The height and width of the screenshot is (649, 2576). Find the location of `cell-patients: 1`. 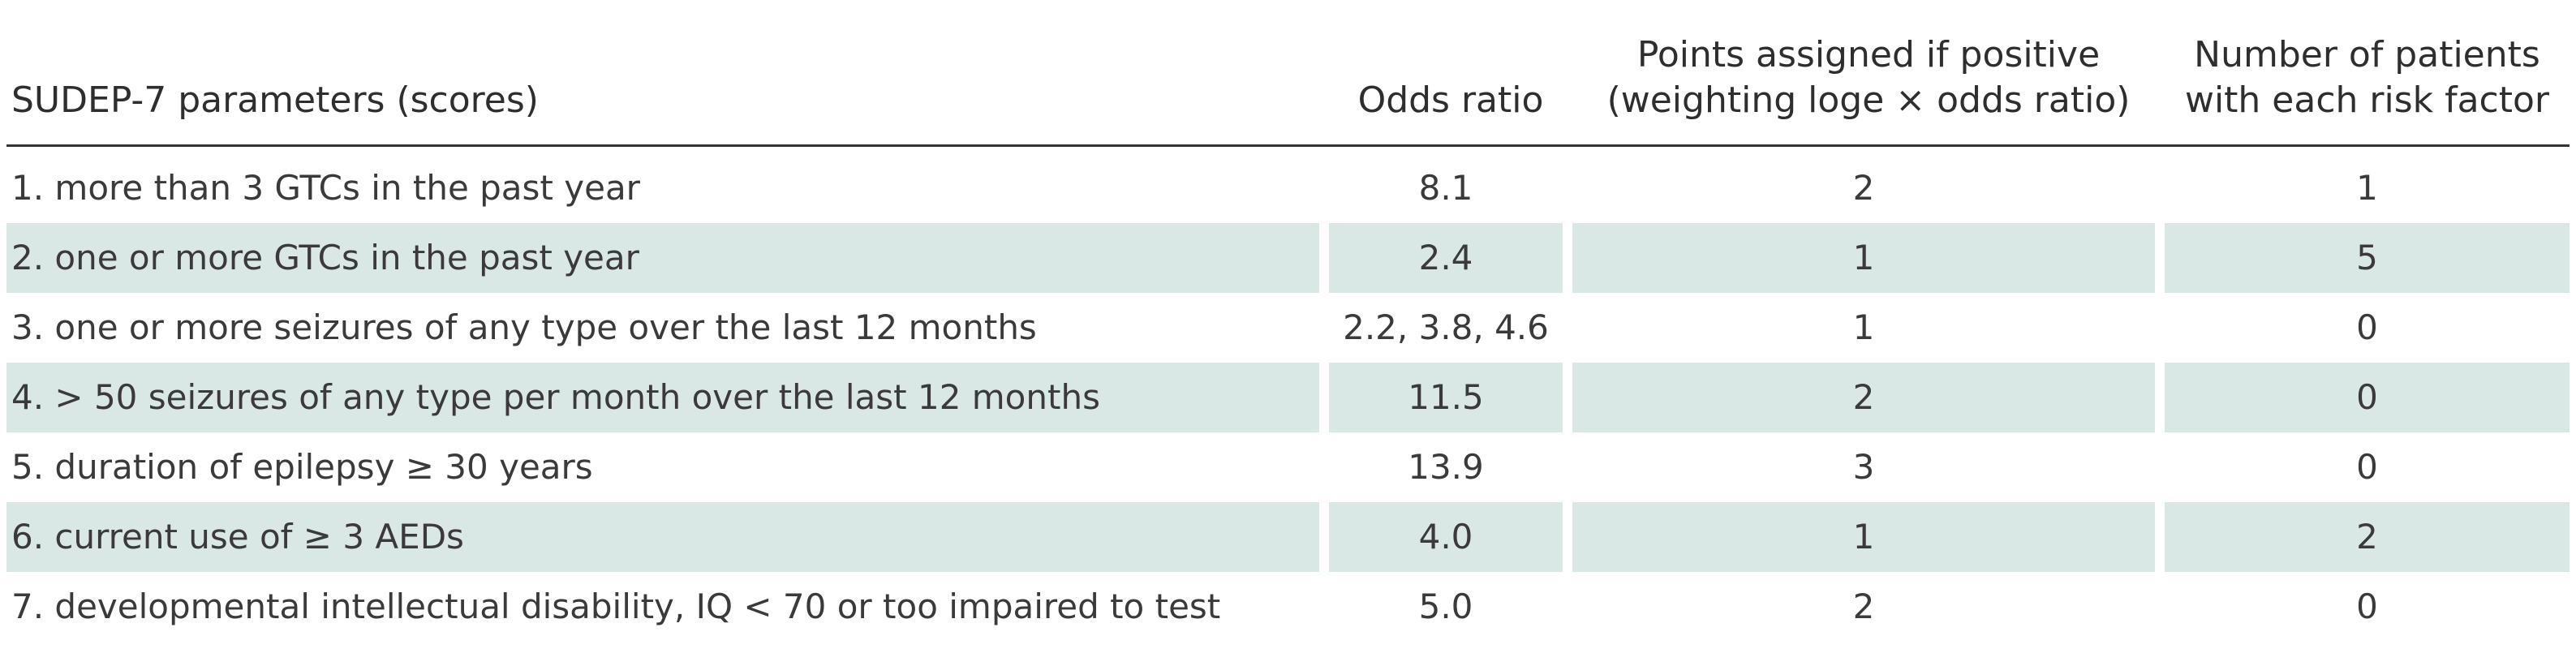

cell-patients: 1 is located at coordinates (2367, 188).